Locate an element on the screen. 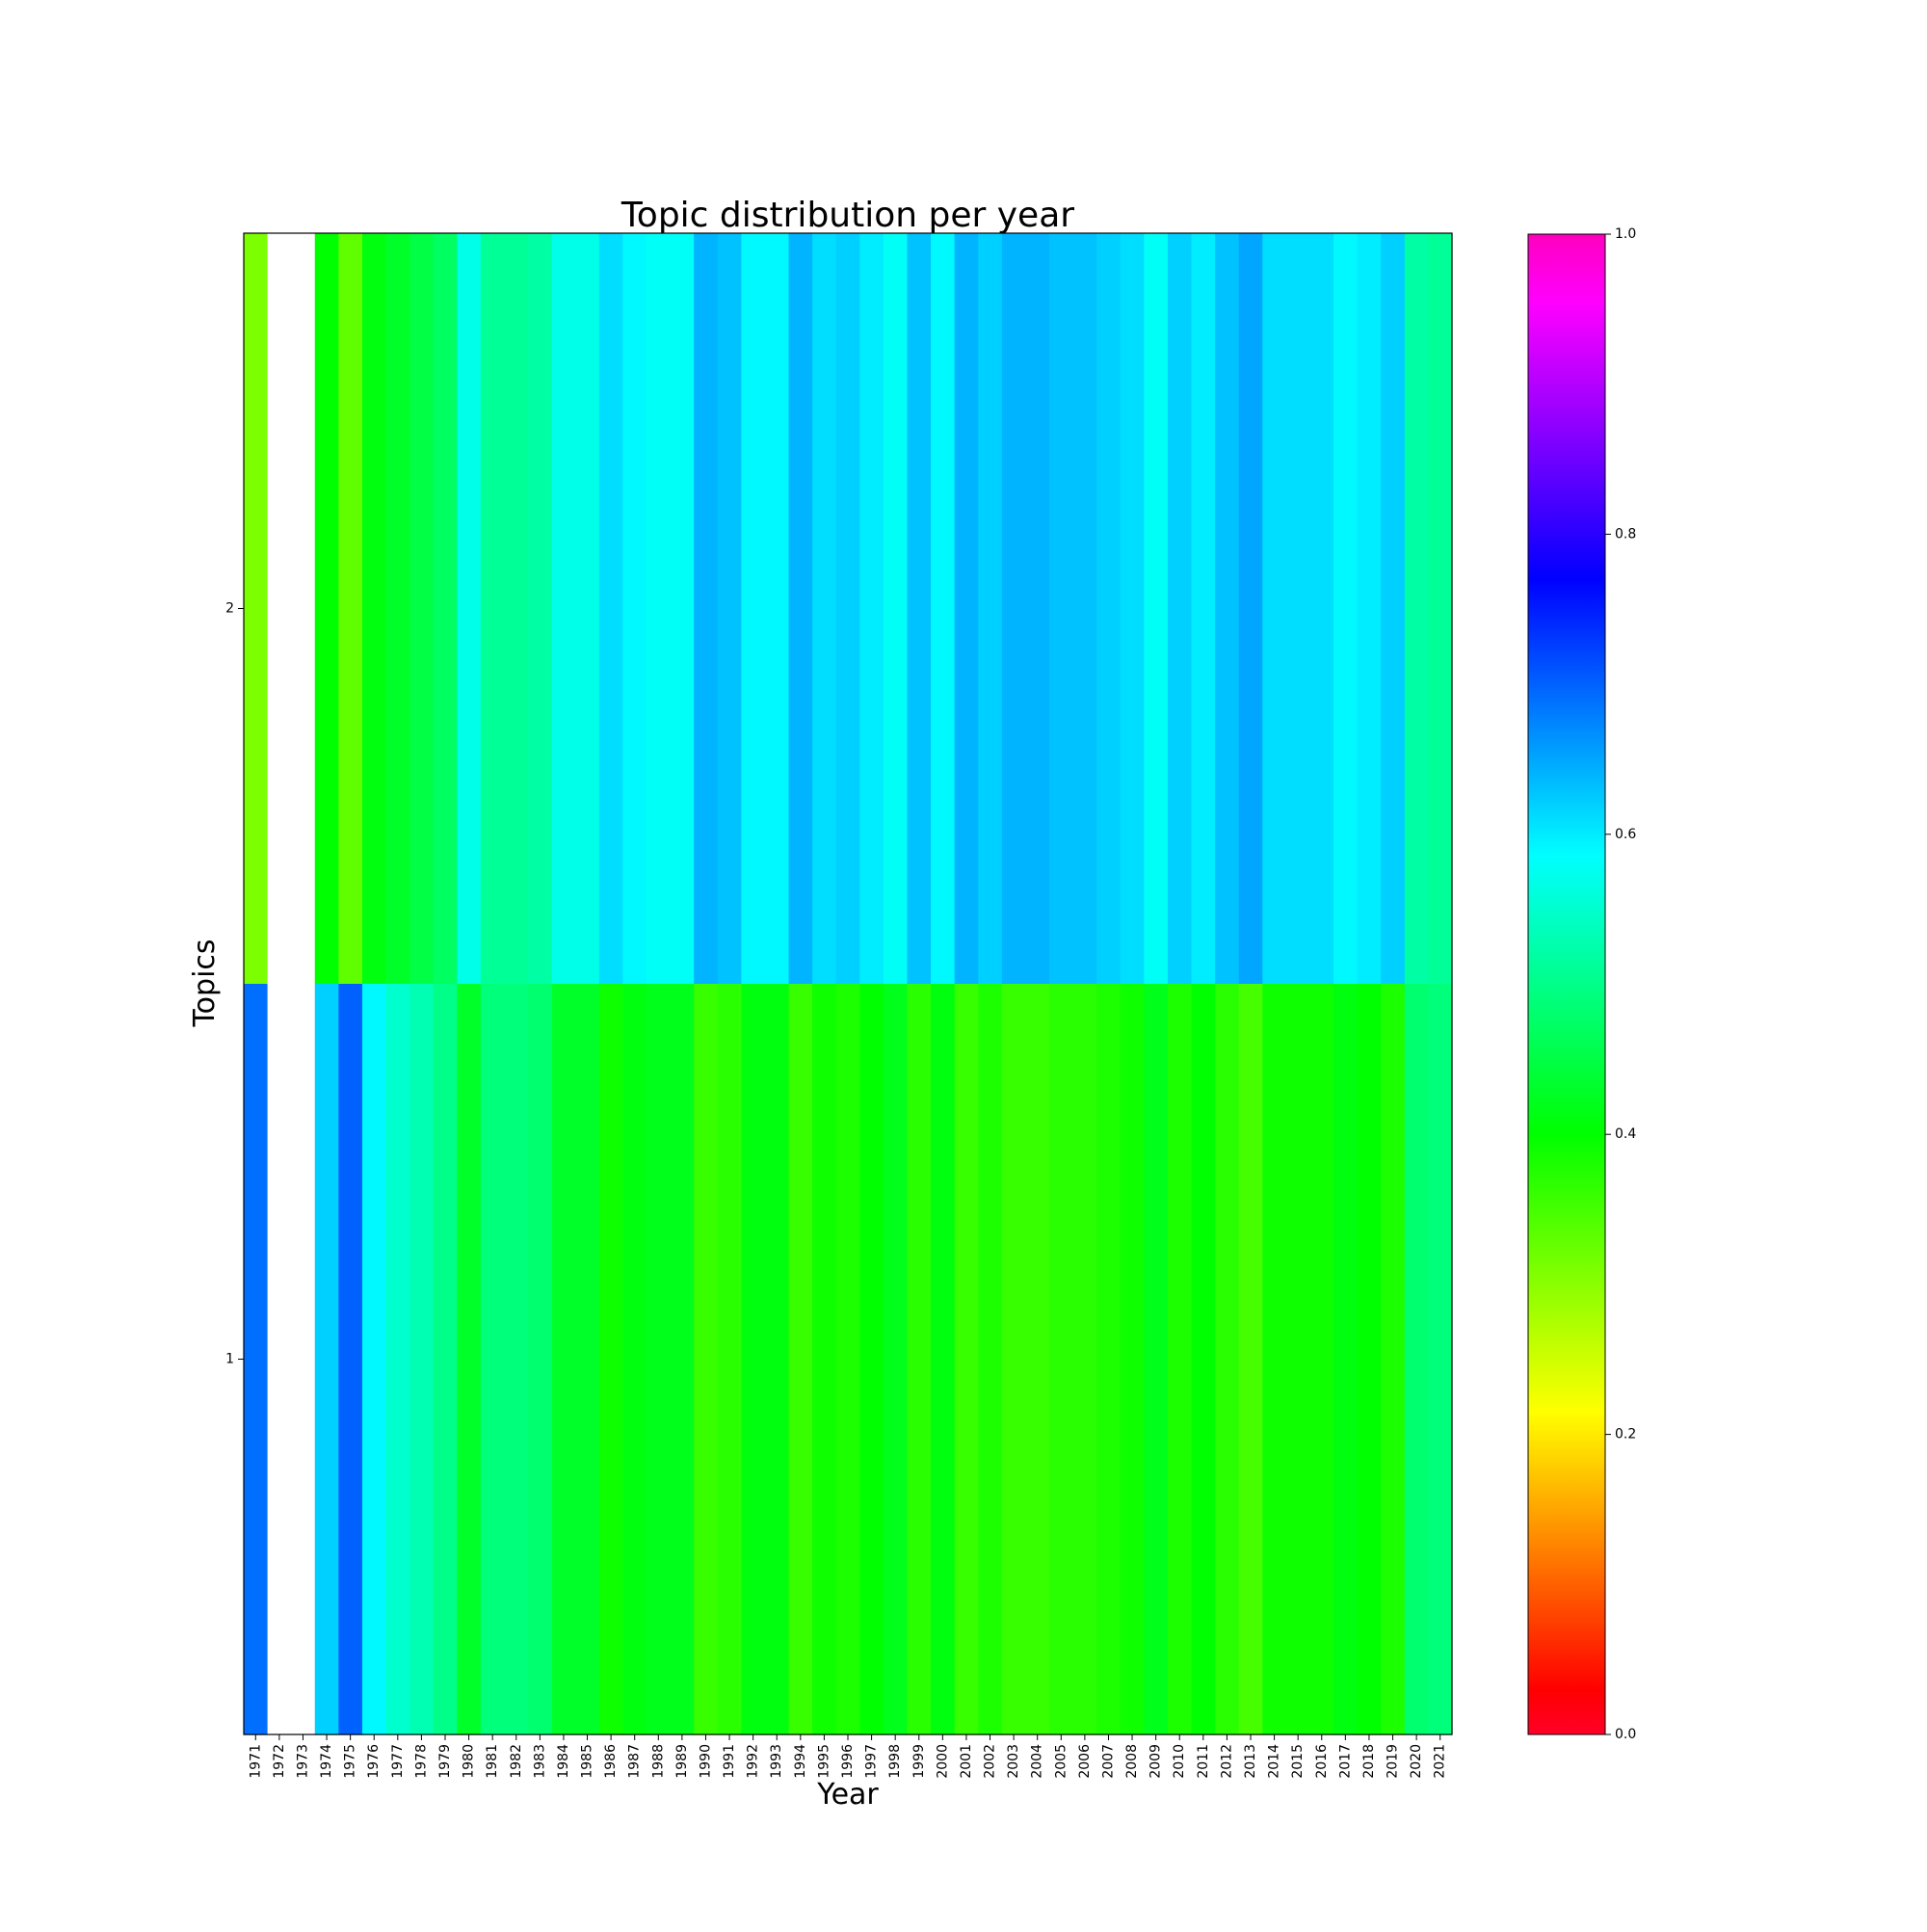  x-tick-label: 2002 is located at coordinates (991, 1761).